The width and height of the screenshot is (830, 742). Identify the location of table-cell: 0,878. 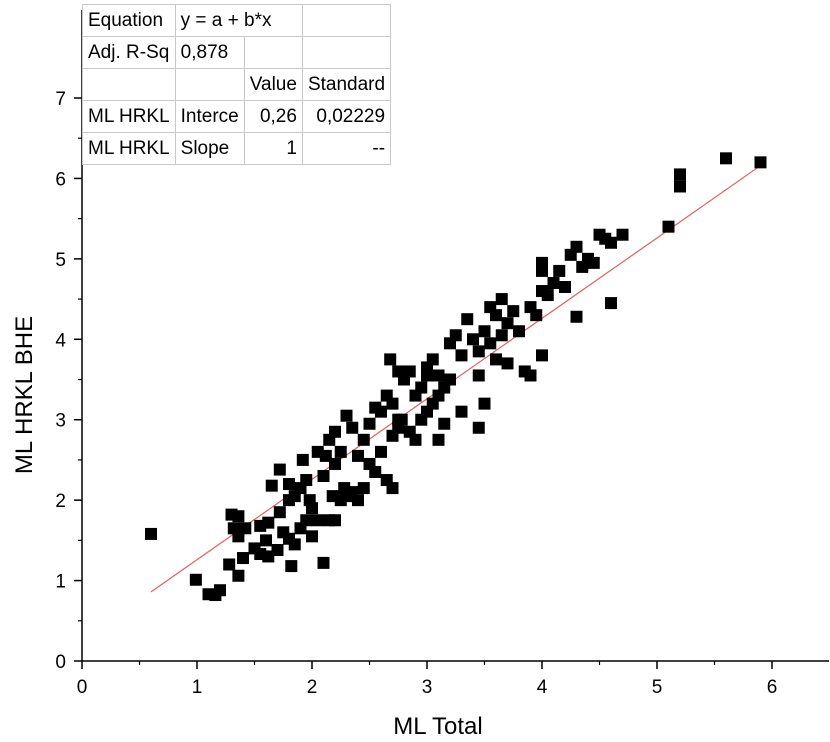
(209, 52).